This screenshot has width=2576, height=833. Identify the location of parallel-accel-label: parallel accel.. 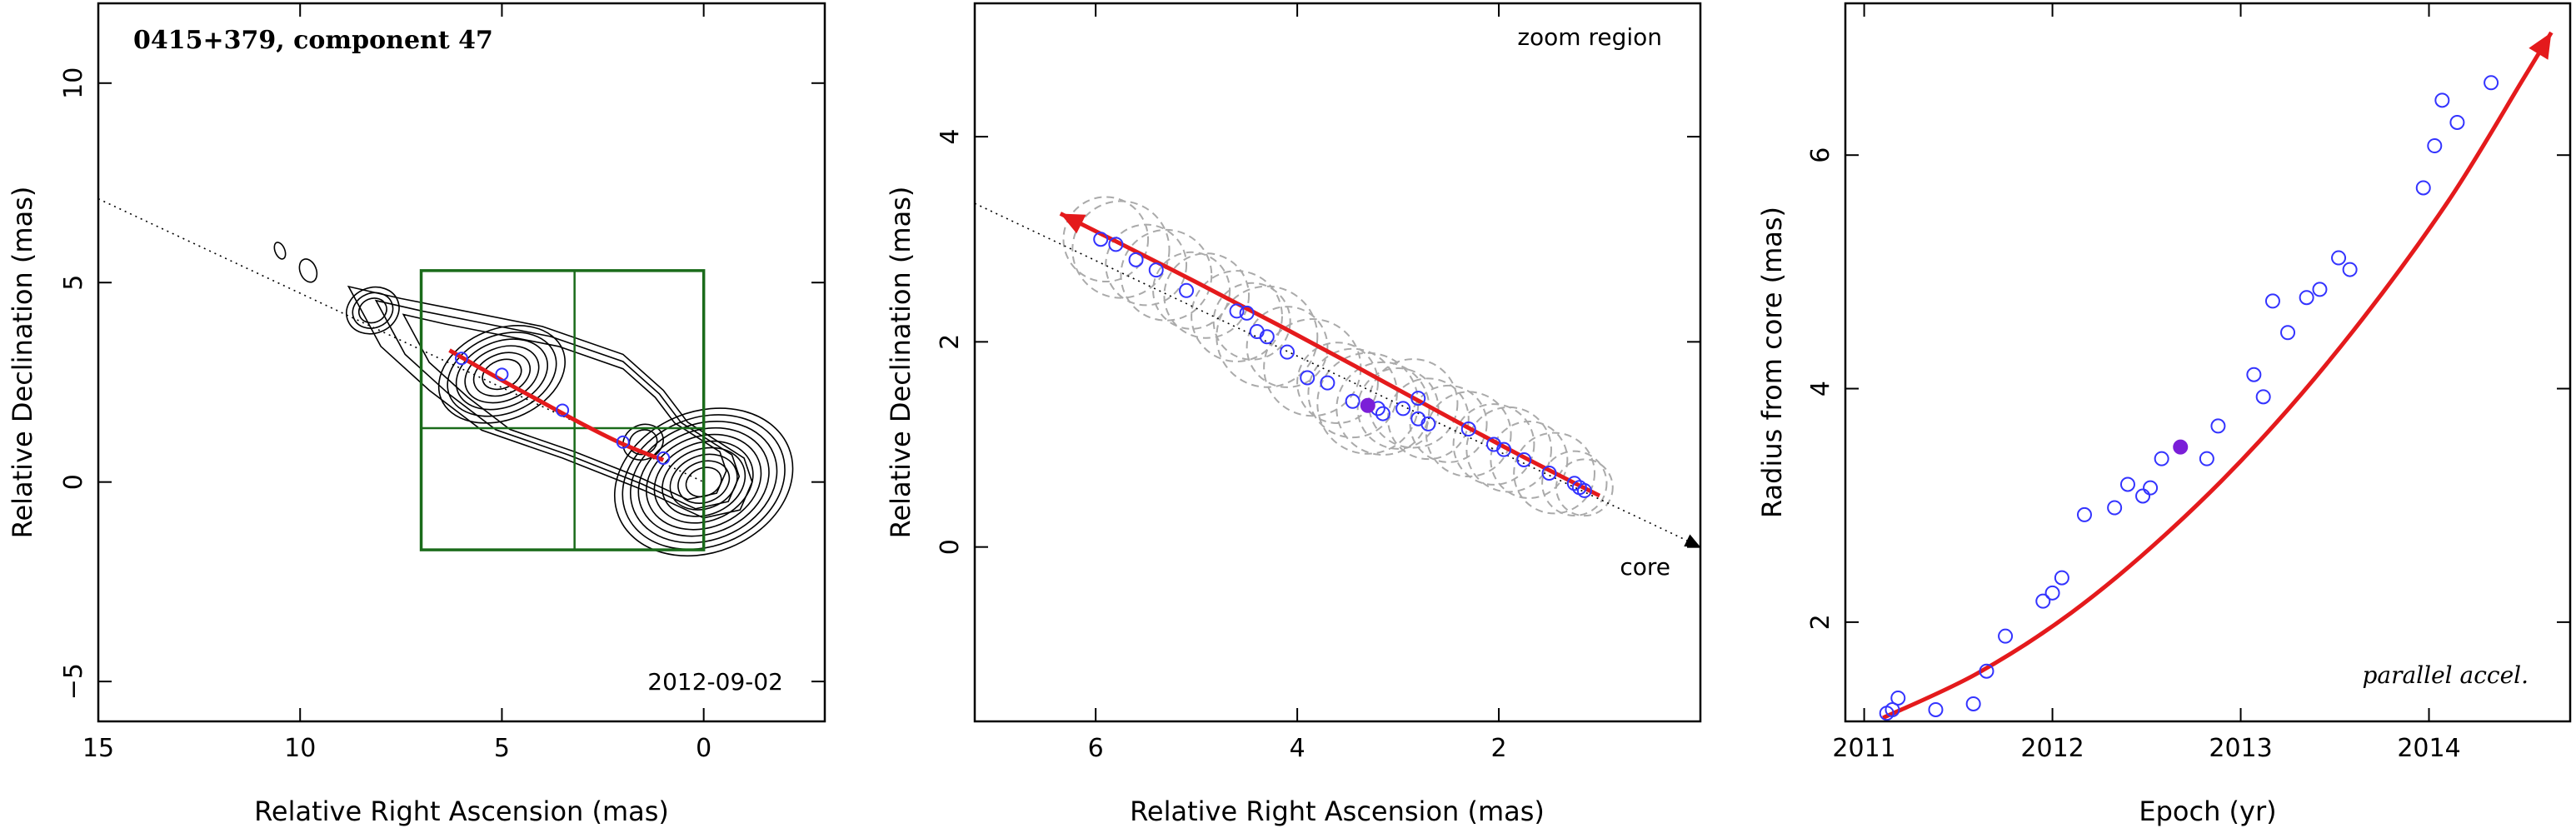
(2445, 675).